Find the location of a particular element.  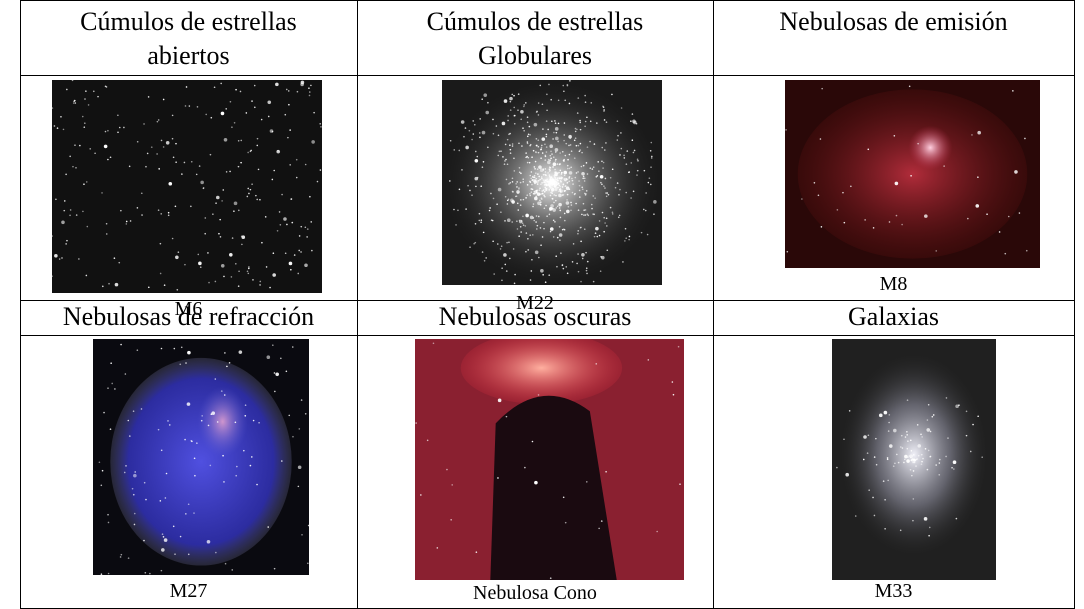

bg is located at coordinates (187, 186).